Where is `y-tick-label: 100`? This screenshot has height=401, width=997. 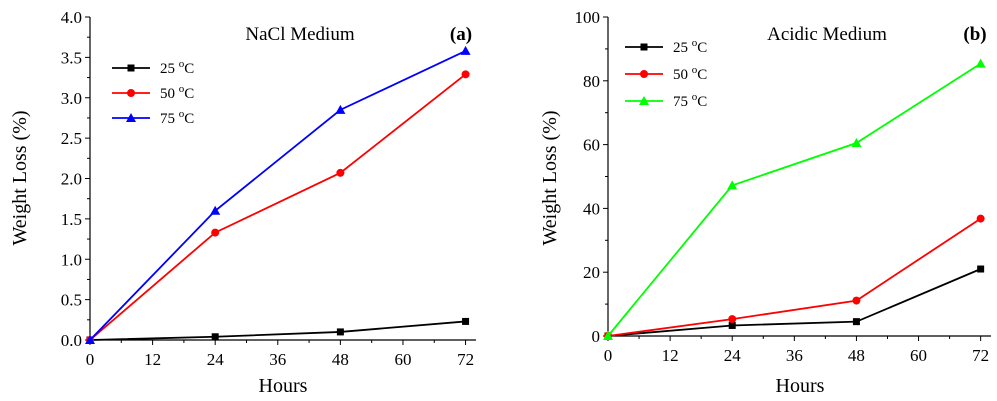 y-tick-label: 100 is located at coordinates (588, 17).